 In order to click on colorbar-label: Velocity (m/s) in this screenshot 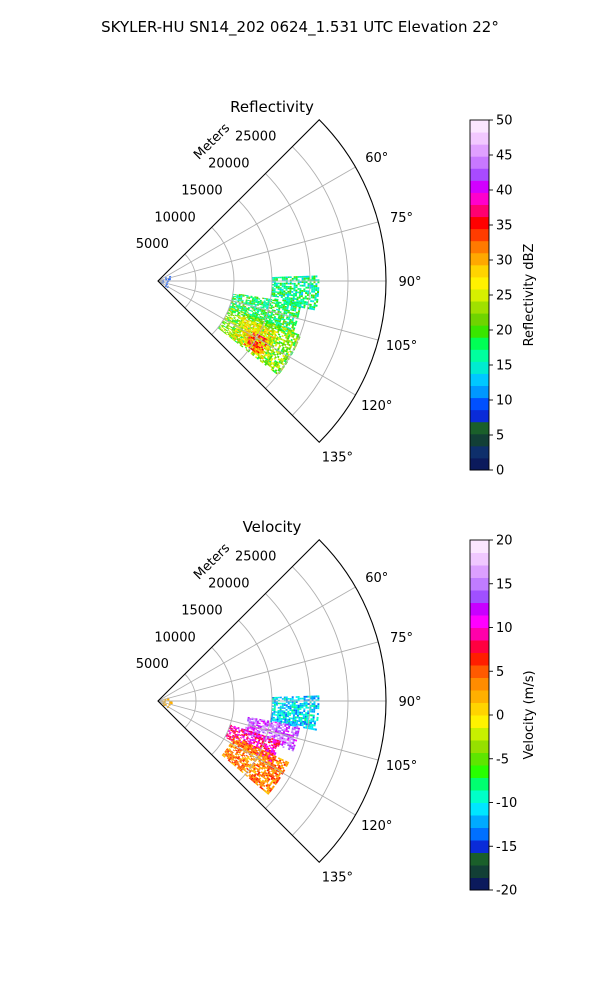, I will do `click(529, 714)`.